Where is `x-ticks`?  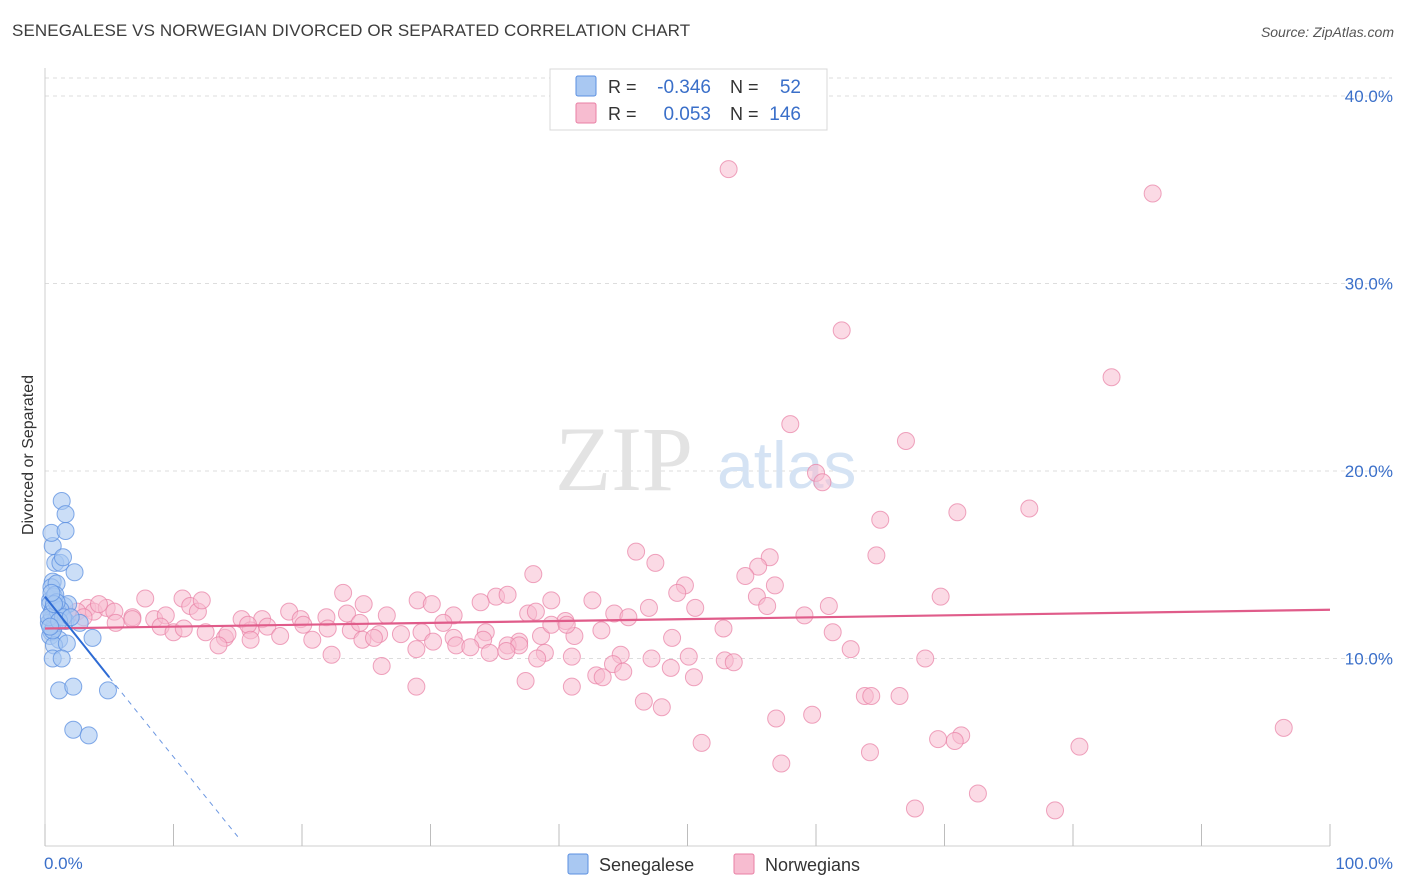
x-ticks is located at coordinates (687, 835).